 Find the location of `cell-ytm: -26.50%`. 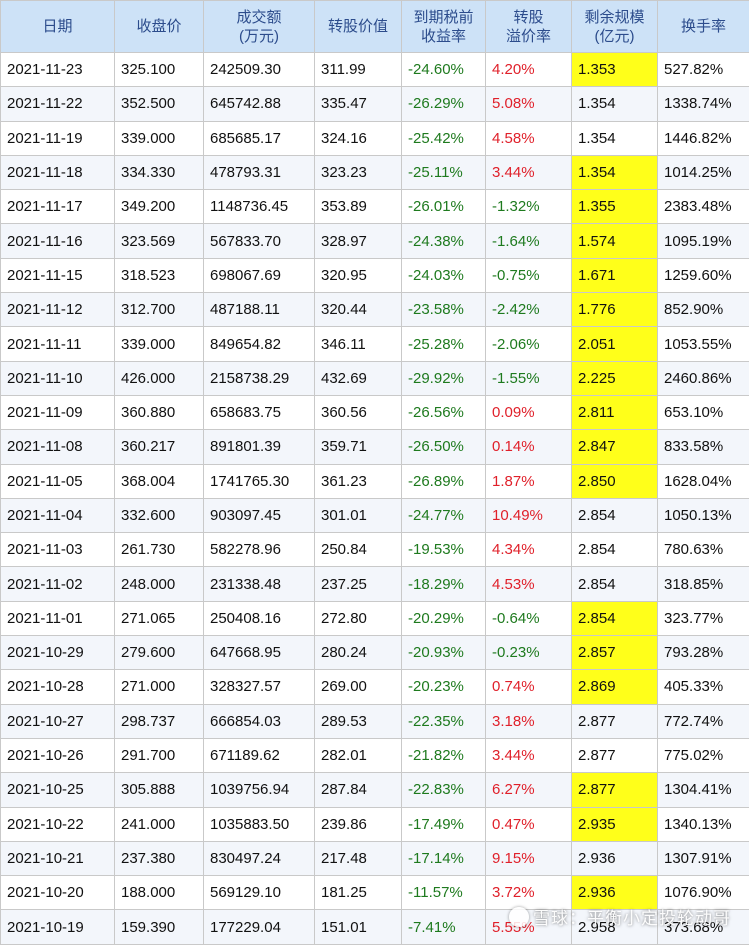

cell-ytm: -26.50% is located at coordinates (444, 447).